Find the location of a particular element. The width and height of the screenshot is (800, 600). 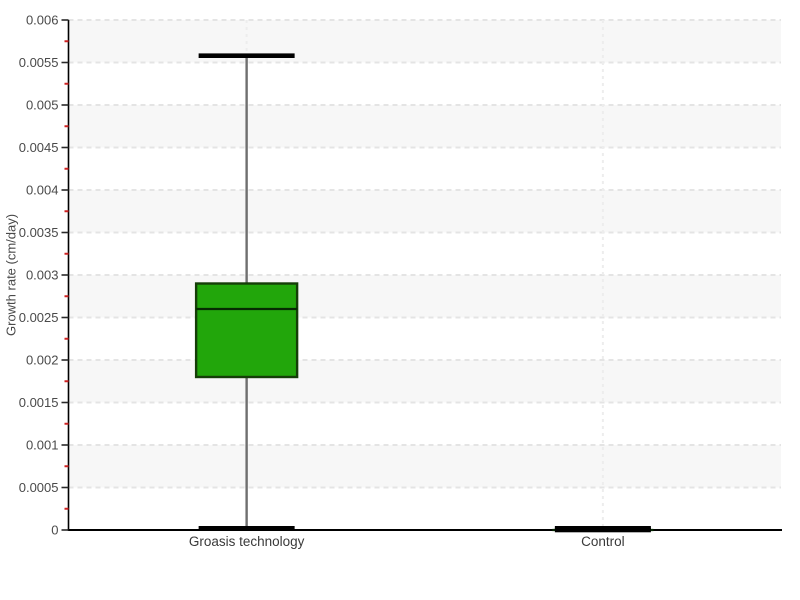

y-tick-label: 0.0015 is located at coordinates (39, 402).